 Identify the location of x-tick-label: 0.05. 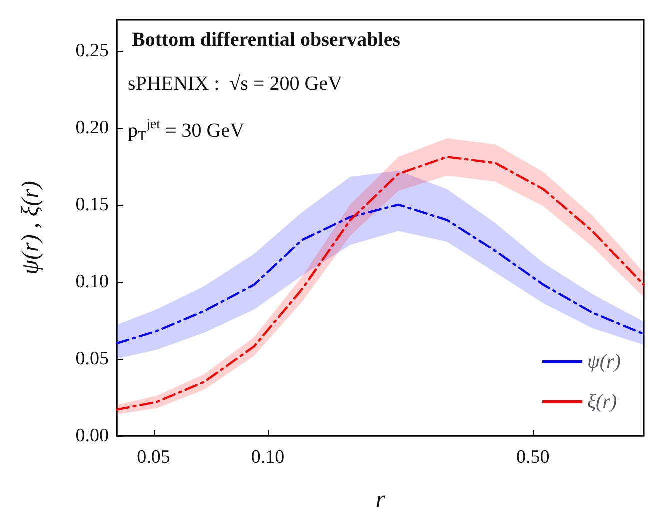
(153, 457).